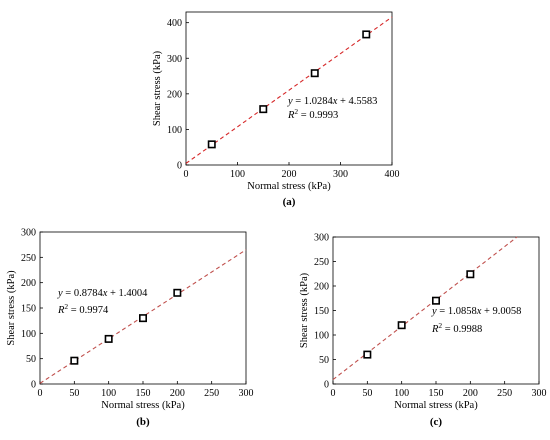 The image size is (550, 440). Describe the element at coordinates (174, 59) in the screenshot. I see `chart0-y-tick-label: 300` at that location.